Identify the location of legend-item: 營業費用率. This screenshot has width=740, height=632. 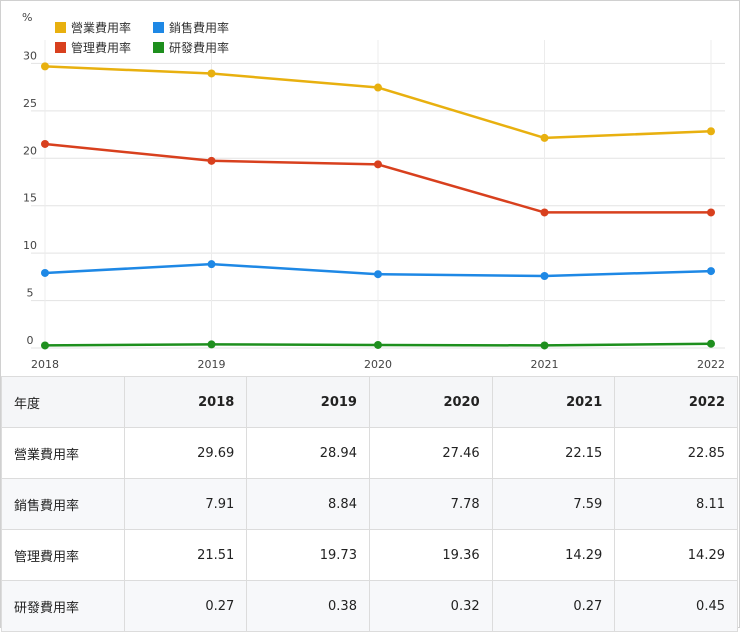
(93, 27).